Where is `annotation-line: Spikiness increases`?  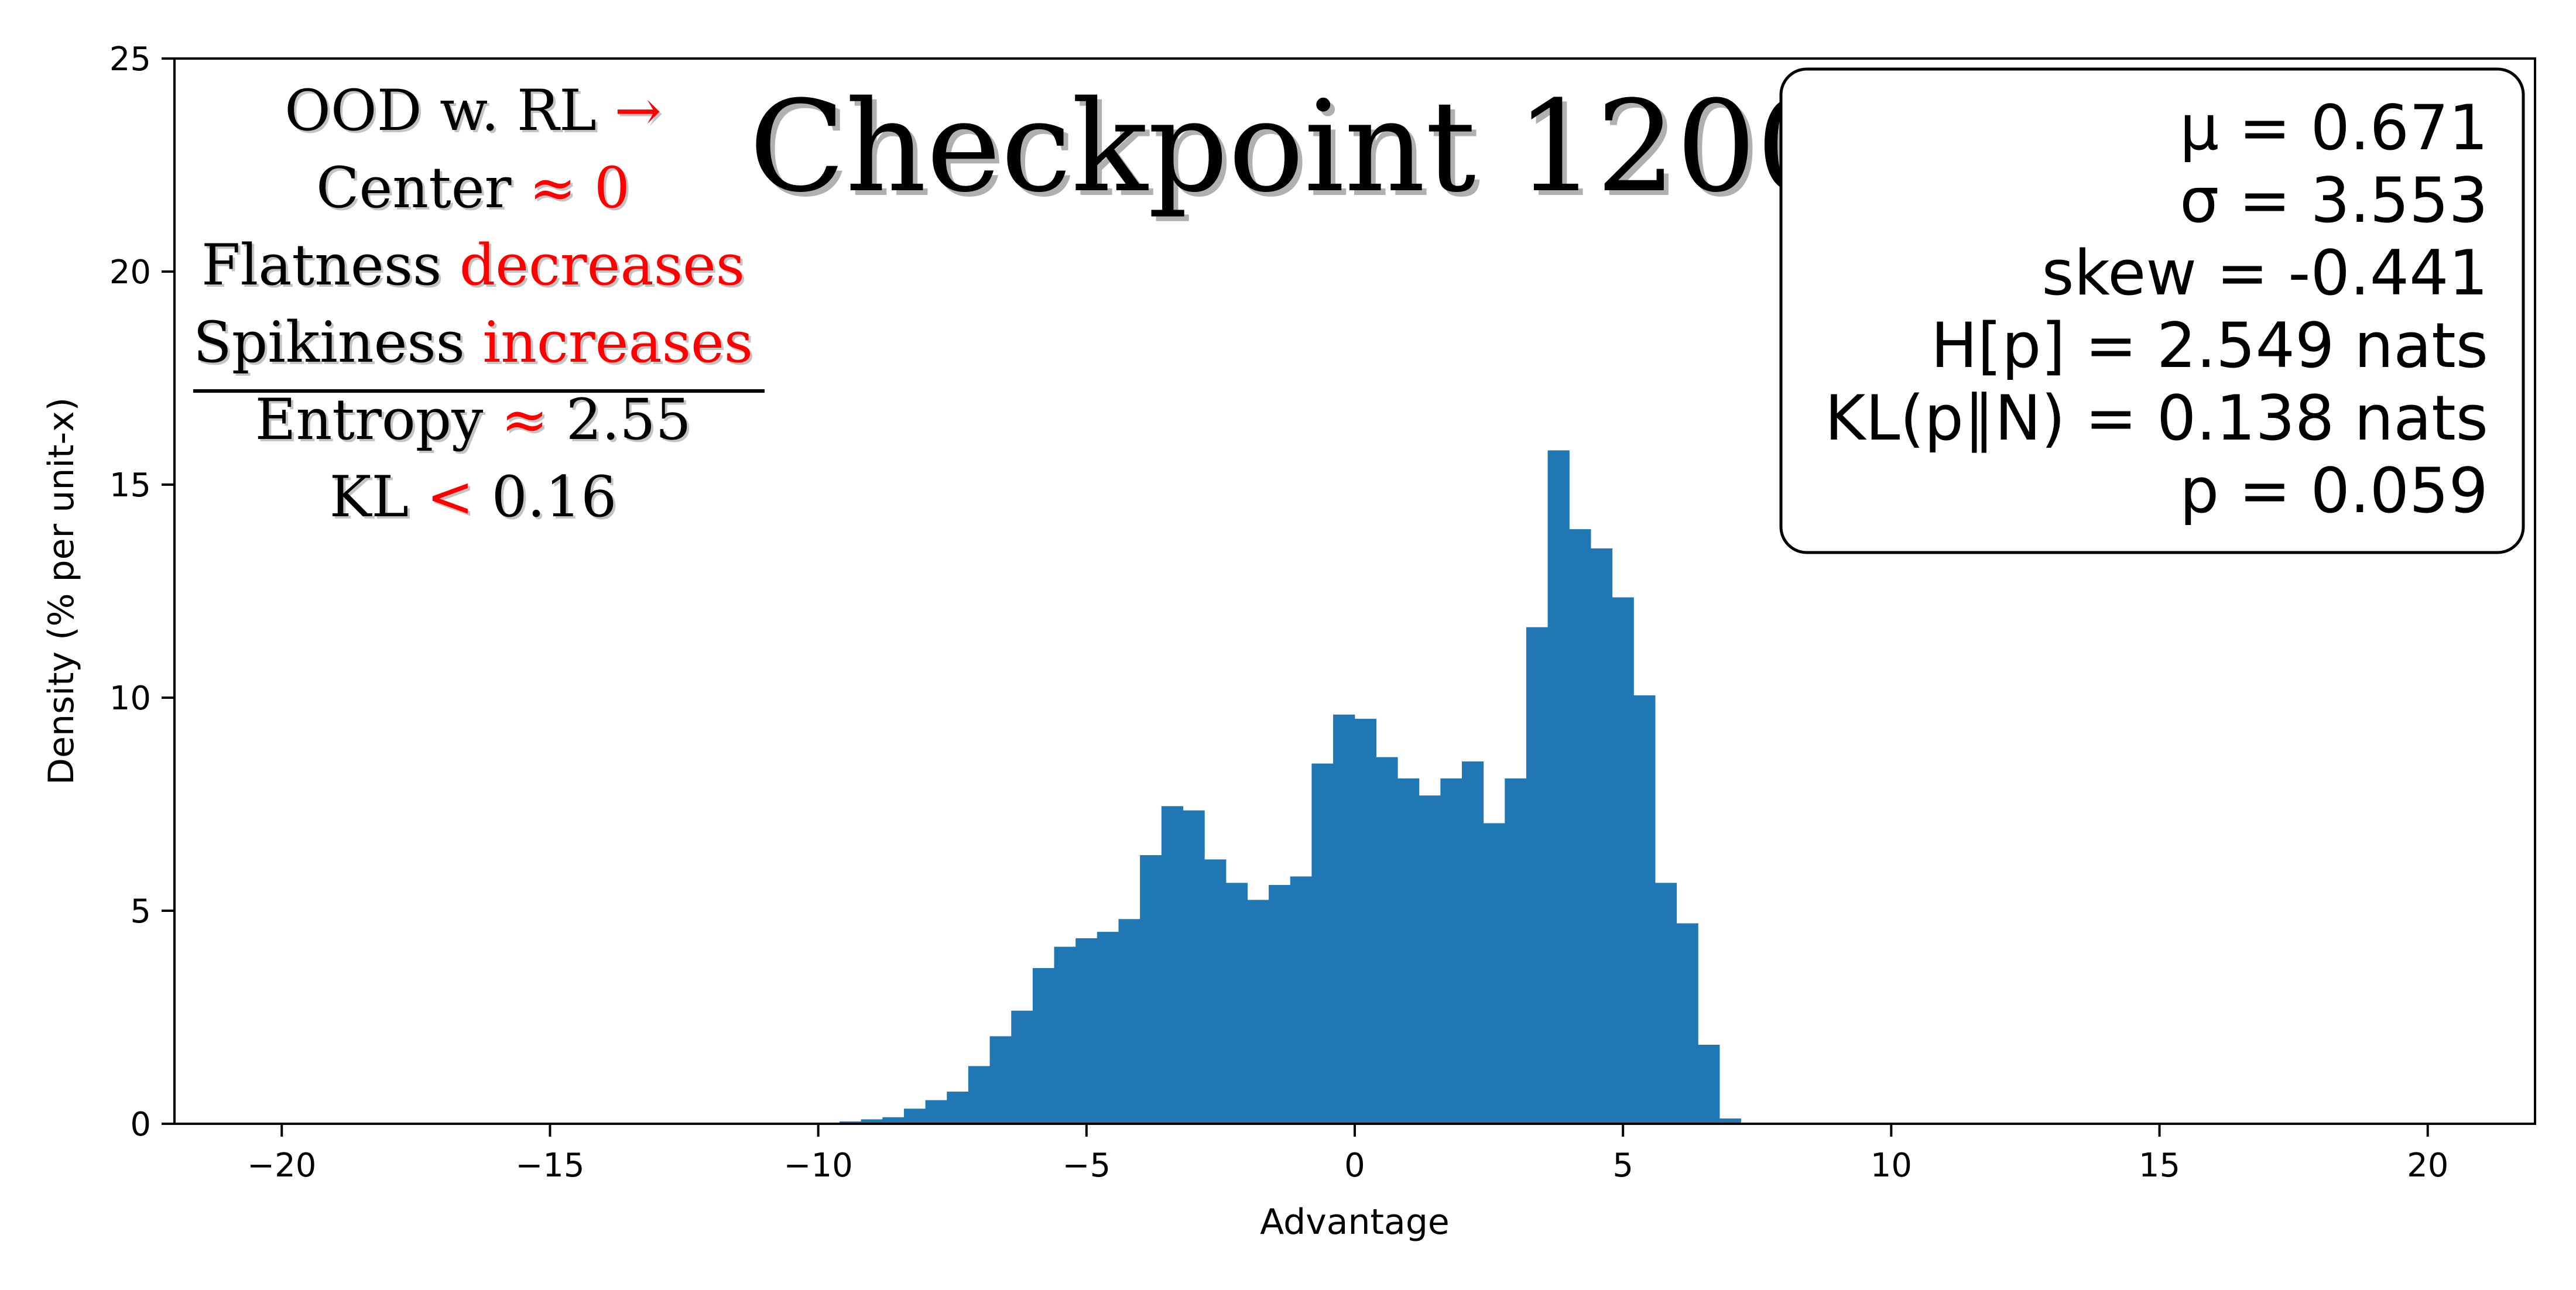 annotation-line: Spikiness increases is located at coordinates (473, 343).